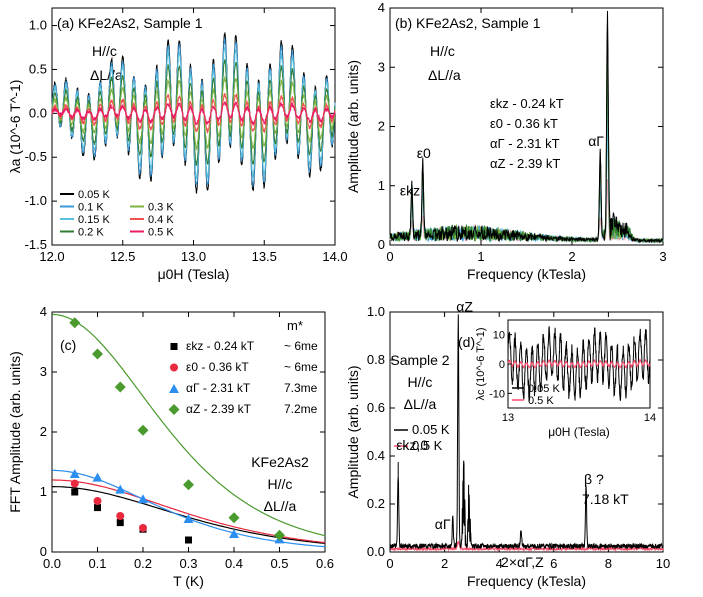  Describe the element at coordinates (431, 429) in the screenshot. I see `panel-d-legend-label: 0.05 K` at that location.